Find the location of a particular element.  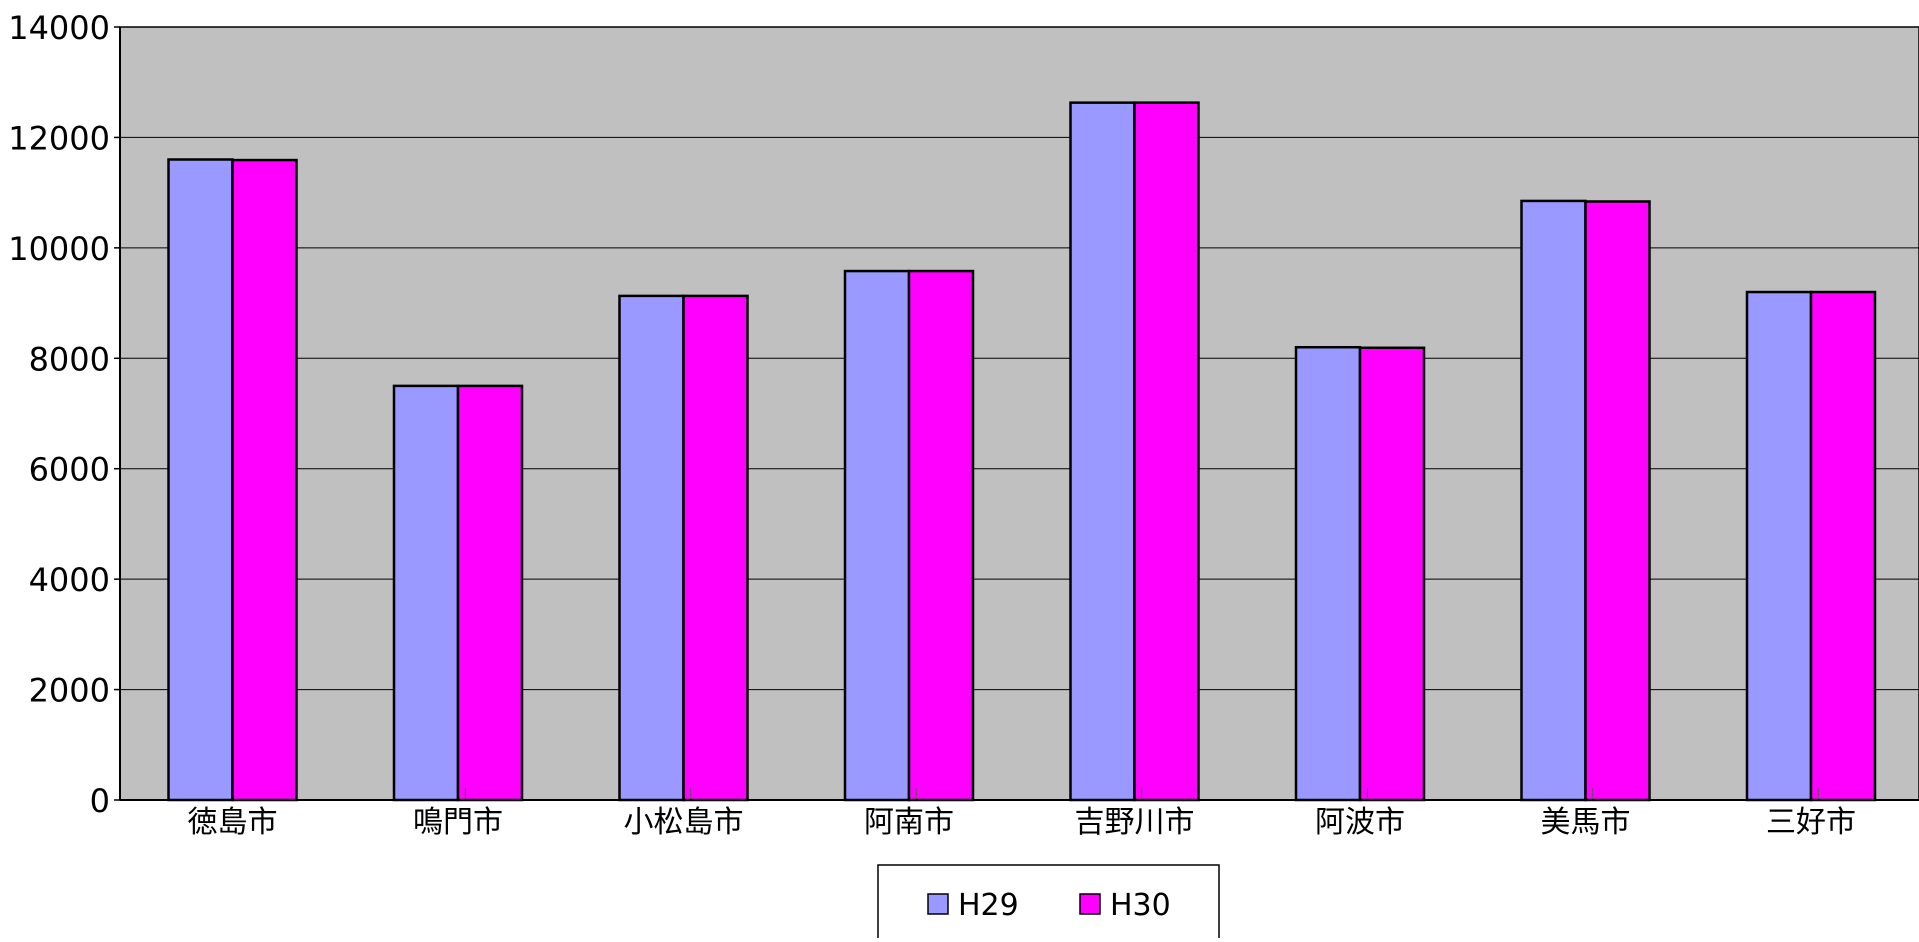

y-tick-label: 10000 is located at coordinates (59, 249).